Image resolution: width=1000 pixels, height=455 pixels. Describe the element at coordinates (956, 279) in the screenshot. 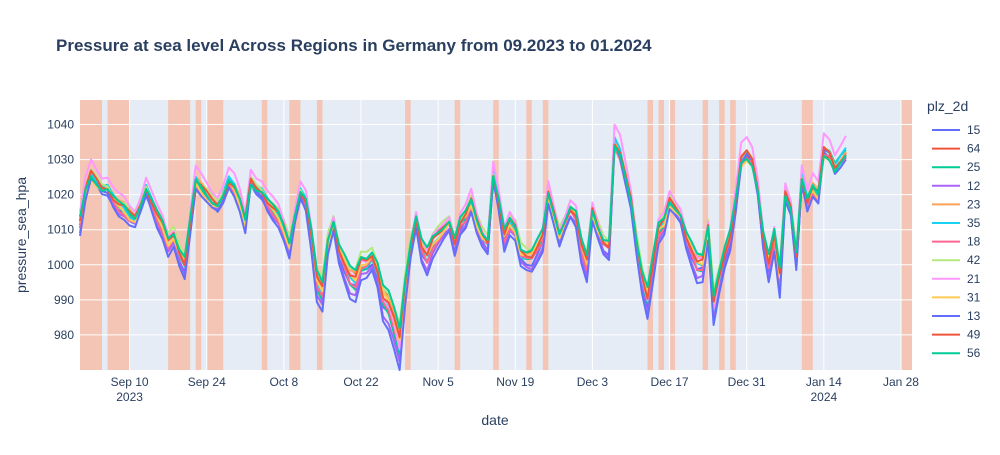

I see `legend-item-21: 21` at that location.